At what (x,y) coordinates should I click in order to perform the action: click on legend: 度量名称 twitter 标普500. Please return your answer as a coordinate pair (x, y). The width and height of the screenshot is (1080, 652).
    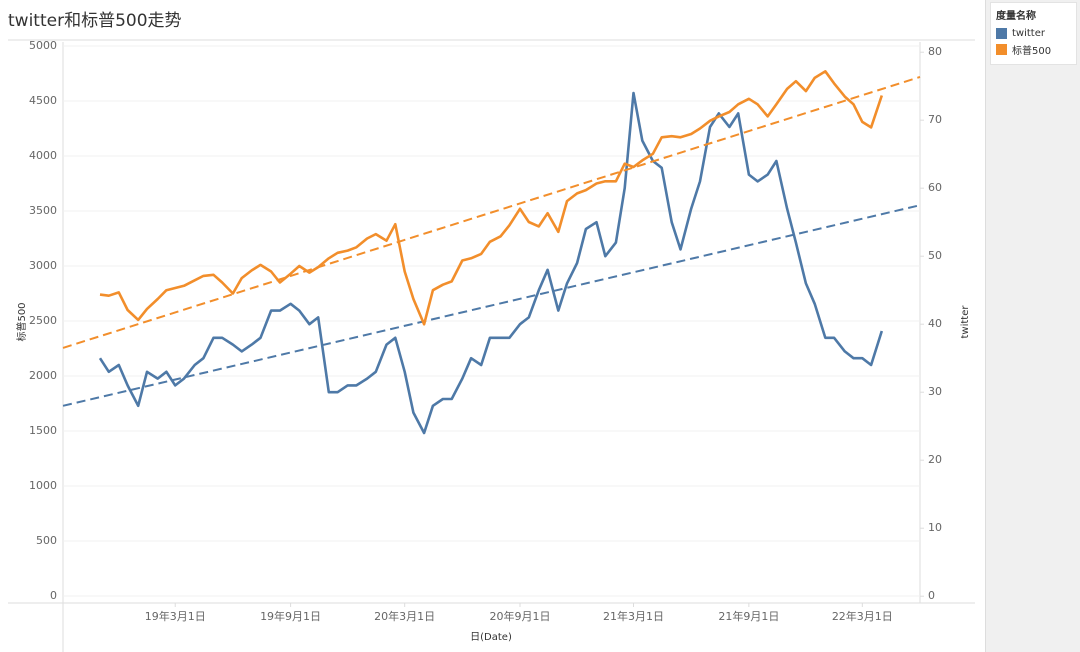
    Looking at the image, I should click on (1033, 33).